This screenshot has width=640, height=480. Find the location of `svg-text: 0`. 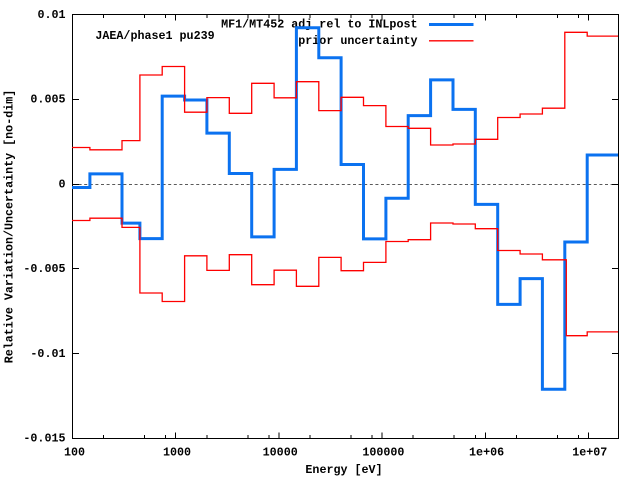

svg-text: 0 is located at coordinates (61, 184).